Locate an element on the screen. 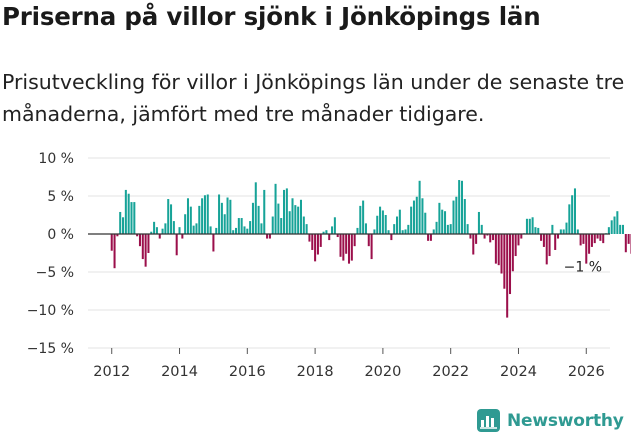 The image size is (631, 439). x-tick-label: 2014 is located at coordinates (179, 372).